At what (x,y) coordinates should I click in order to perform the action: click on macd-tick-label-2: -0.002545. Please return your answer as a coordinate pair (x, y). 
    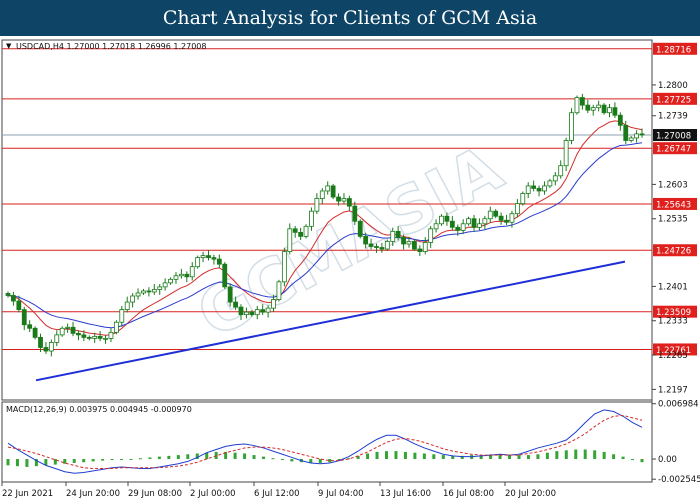
    Looking at the image, I should click on (679, 480).